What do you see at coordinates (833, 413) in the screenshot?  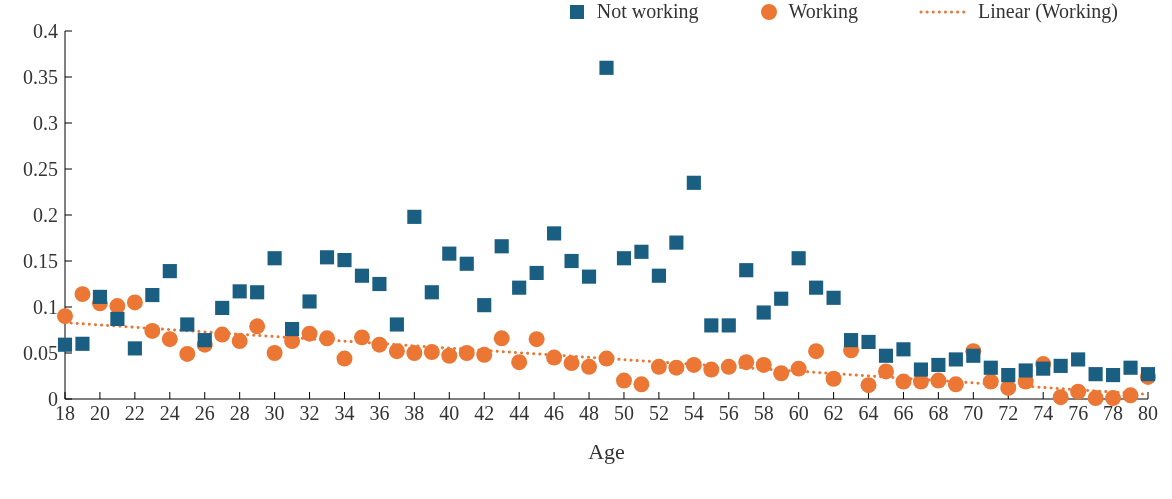 I see `x-tick-label: 62` at bounding box center [833, 413].